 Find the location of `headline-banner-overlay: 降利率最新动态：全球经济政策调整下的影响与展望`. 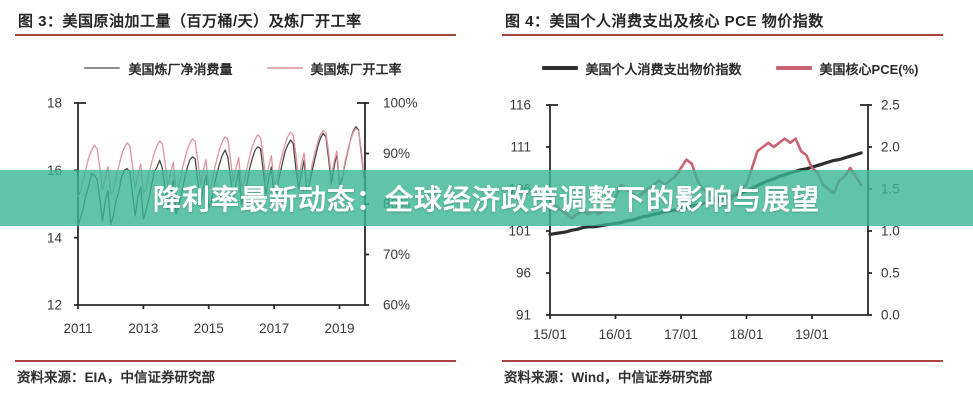

headline-banner-overlay: 降利率最新动态：全球经济政策调整下的影响与展望 is located at coordinates (486, 198).